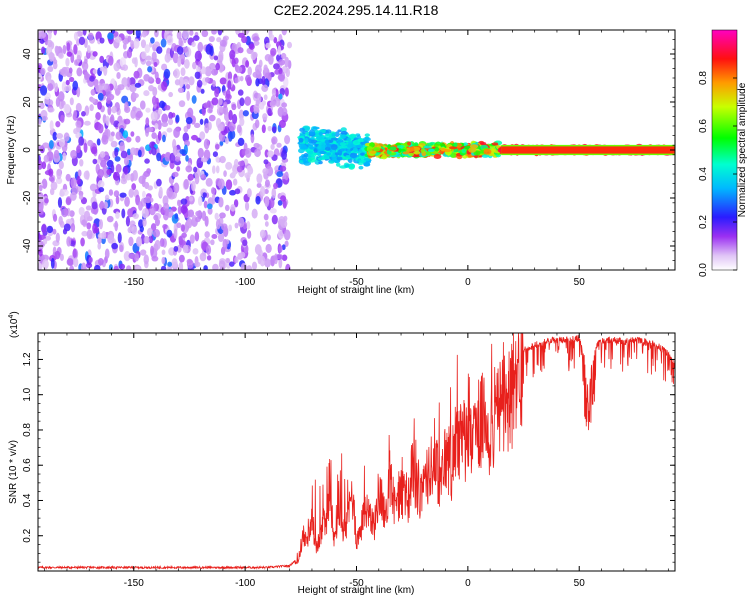  Describe the element at coordinates (468, 583) in the screenshot. I see `bottom-x-tick-label: 0` at that location.